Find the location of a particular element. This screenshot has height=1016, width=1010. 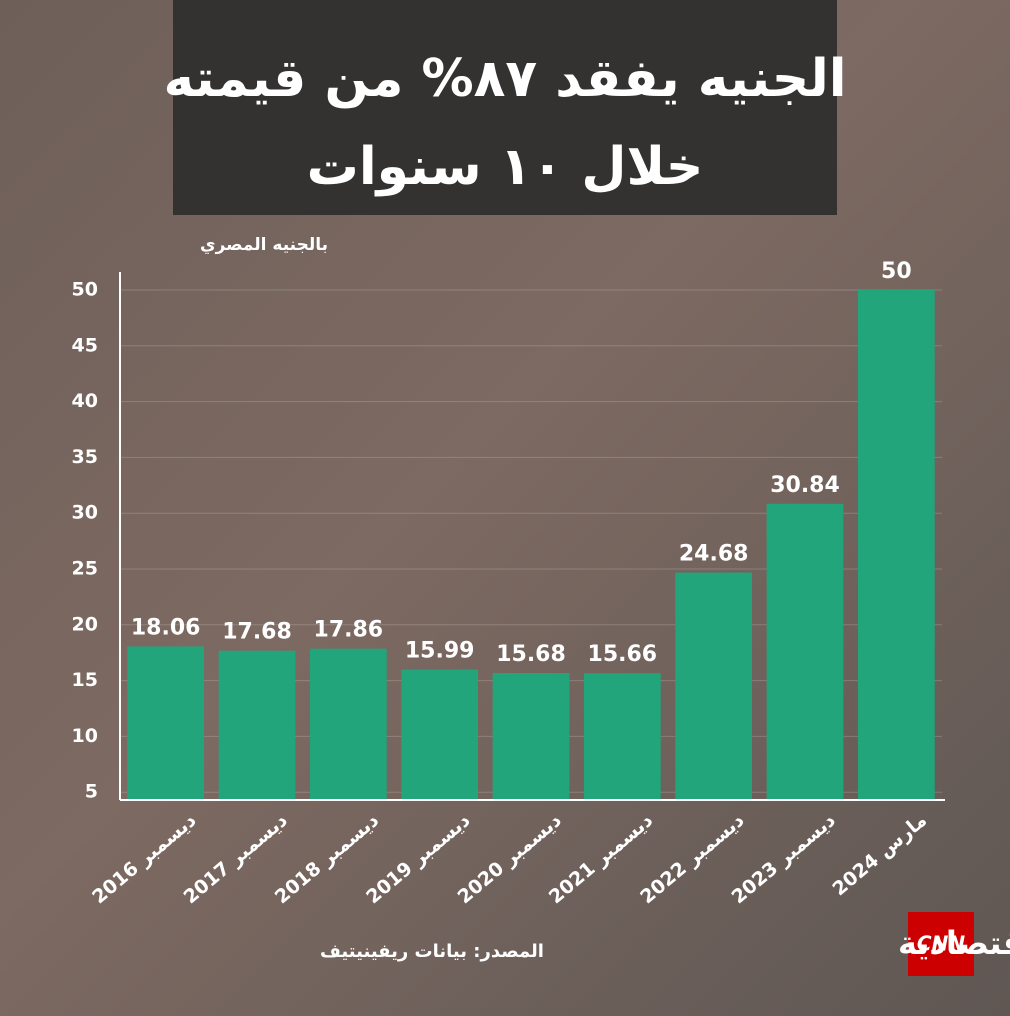

logo-box is located at coordinates (941, 944).